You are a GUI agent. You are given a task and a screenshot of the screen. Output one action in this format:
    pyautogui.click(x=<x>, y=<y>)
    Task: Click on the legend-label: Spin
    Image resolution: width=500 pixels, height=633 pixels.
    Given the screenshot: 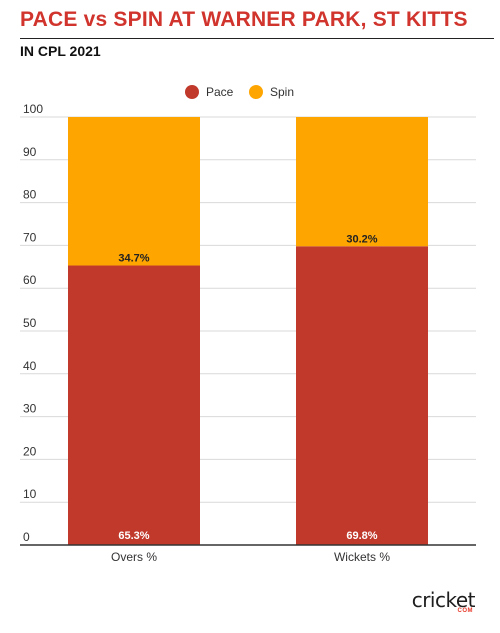 What is the action you would take?
    pyautogui.click(x=282, y=92)
    